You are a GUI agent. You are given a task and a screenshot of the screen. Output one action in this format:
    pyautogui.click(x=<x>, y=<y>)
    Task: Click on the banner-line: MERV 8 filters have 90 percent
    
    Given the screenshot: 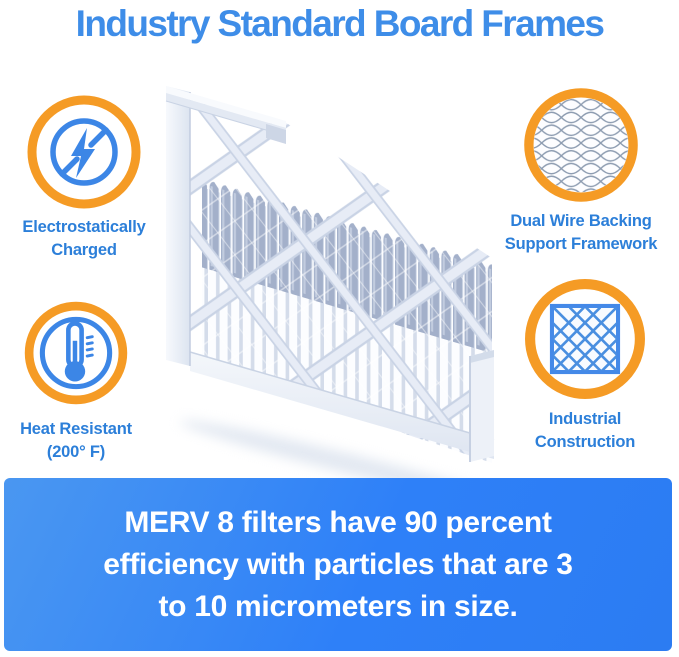 What is the action you would take?
    pyautogui.click(x=338, y=522)
    